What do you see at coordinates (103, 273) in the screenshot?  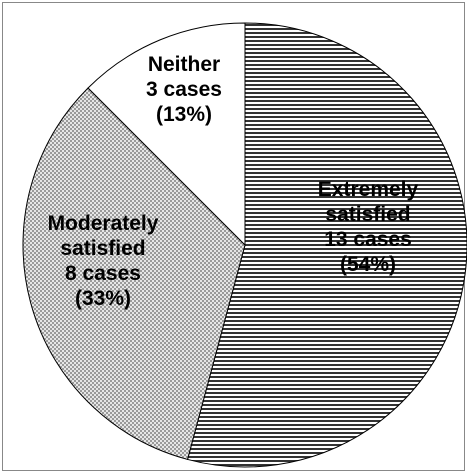 I see `slice-label-line: 8 cases` at bounding box center [103, 273].